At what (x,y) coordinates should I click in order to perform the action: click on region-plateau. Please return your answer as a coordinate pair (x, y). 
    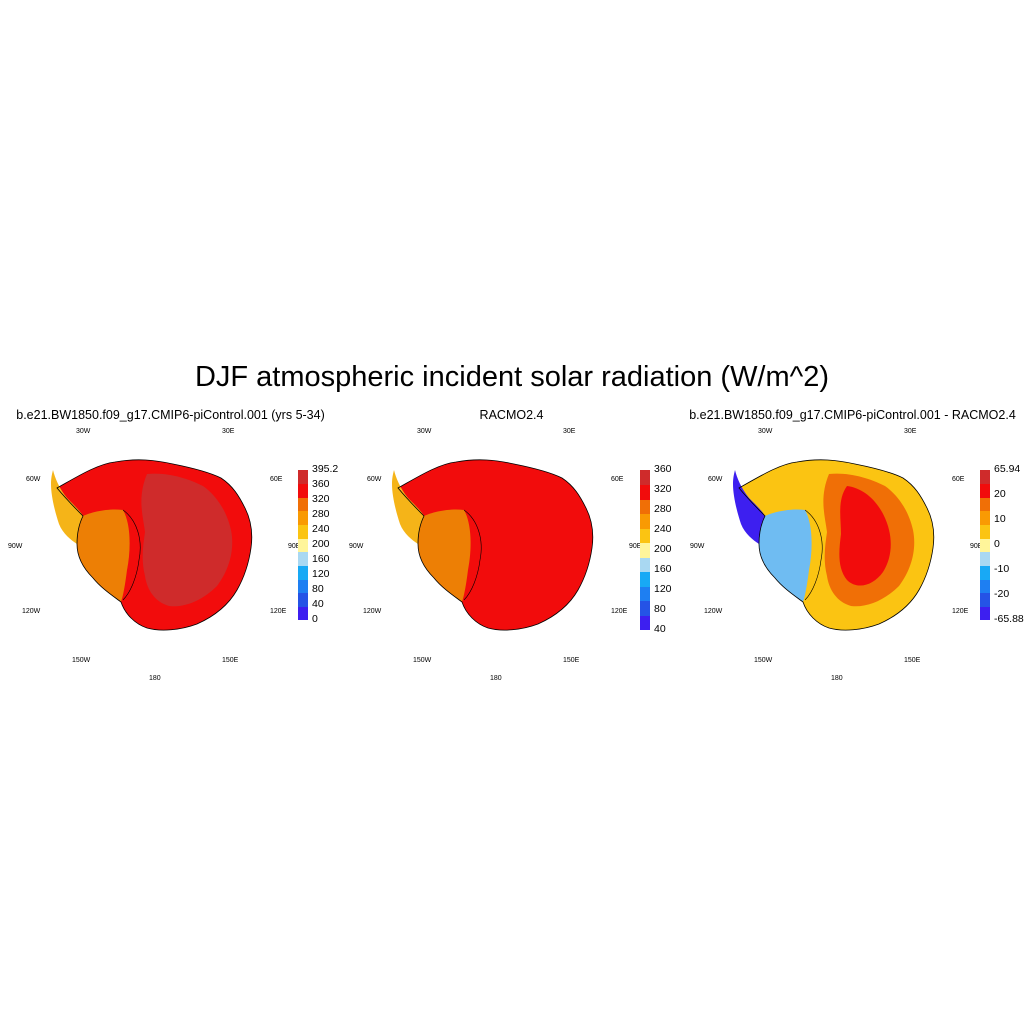
    Looking at the image, I should click on (187, 540).